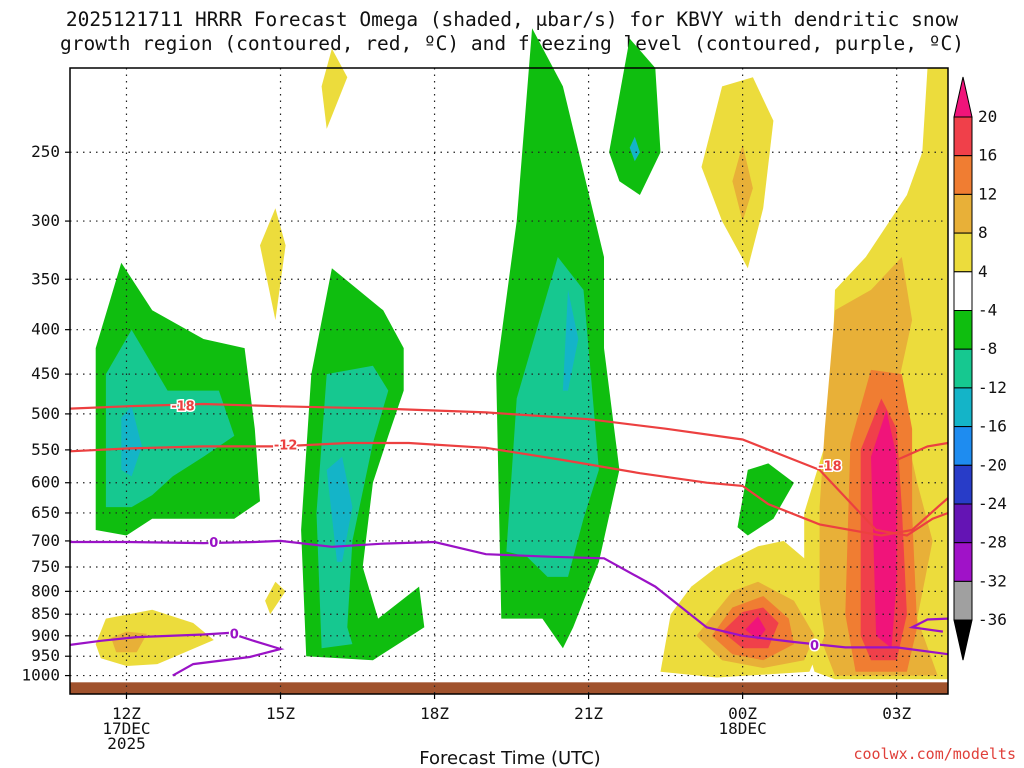  I want to click on x-tick-label: 00Z, so click(742, 713).